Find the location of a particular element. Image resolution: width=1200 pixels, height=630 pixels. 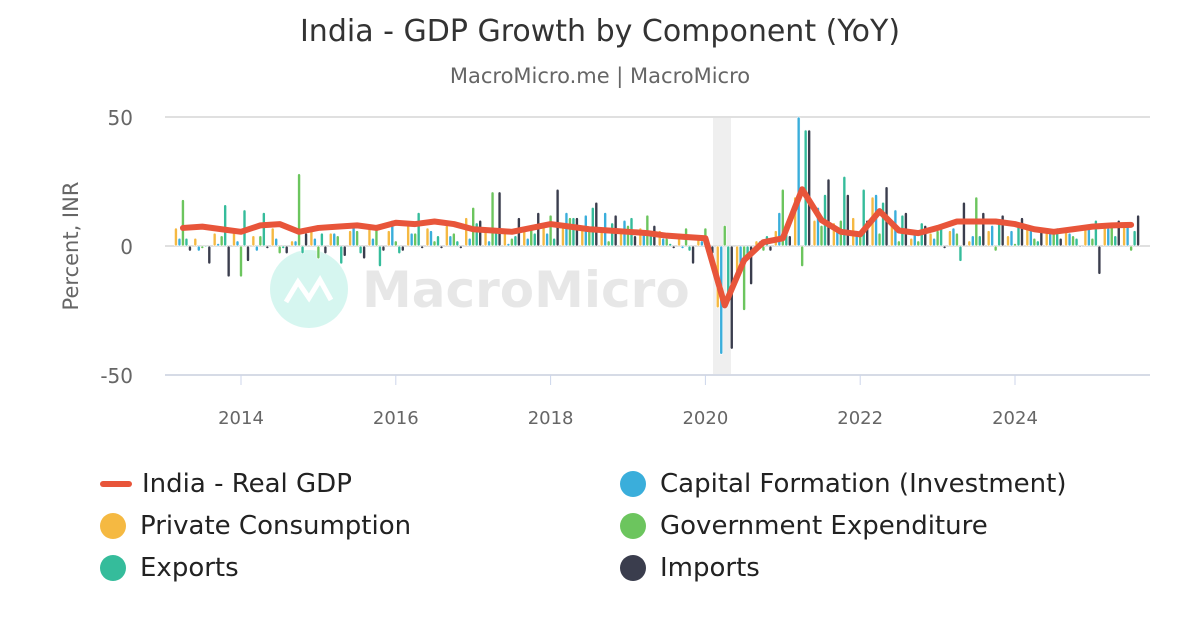

legend-label: India - Real GDP is located at coordinates (247, 484).